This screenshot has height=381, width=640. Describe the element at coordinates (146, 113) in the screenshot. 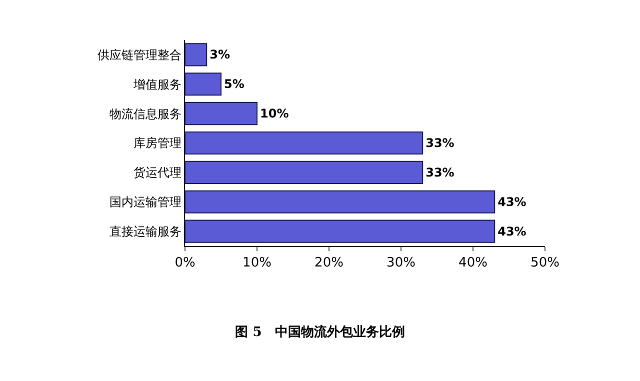

I see `y-tick-label: 物流信息服务` at that location.